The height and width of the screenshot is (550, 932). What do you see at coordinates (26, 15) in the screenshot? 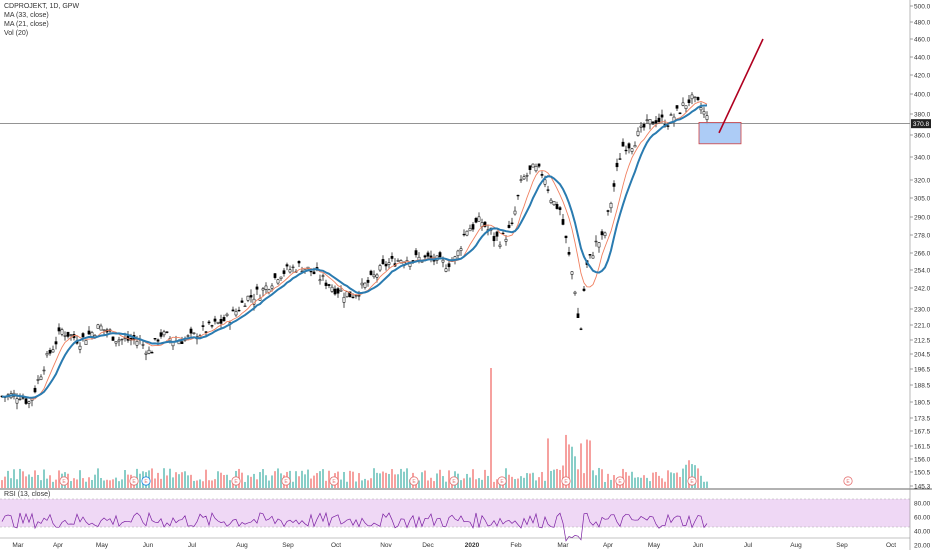
I see `legend-ma33: MA (33, close)` at bounding box center [26, 15].